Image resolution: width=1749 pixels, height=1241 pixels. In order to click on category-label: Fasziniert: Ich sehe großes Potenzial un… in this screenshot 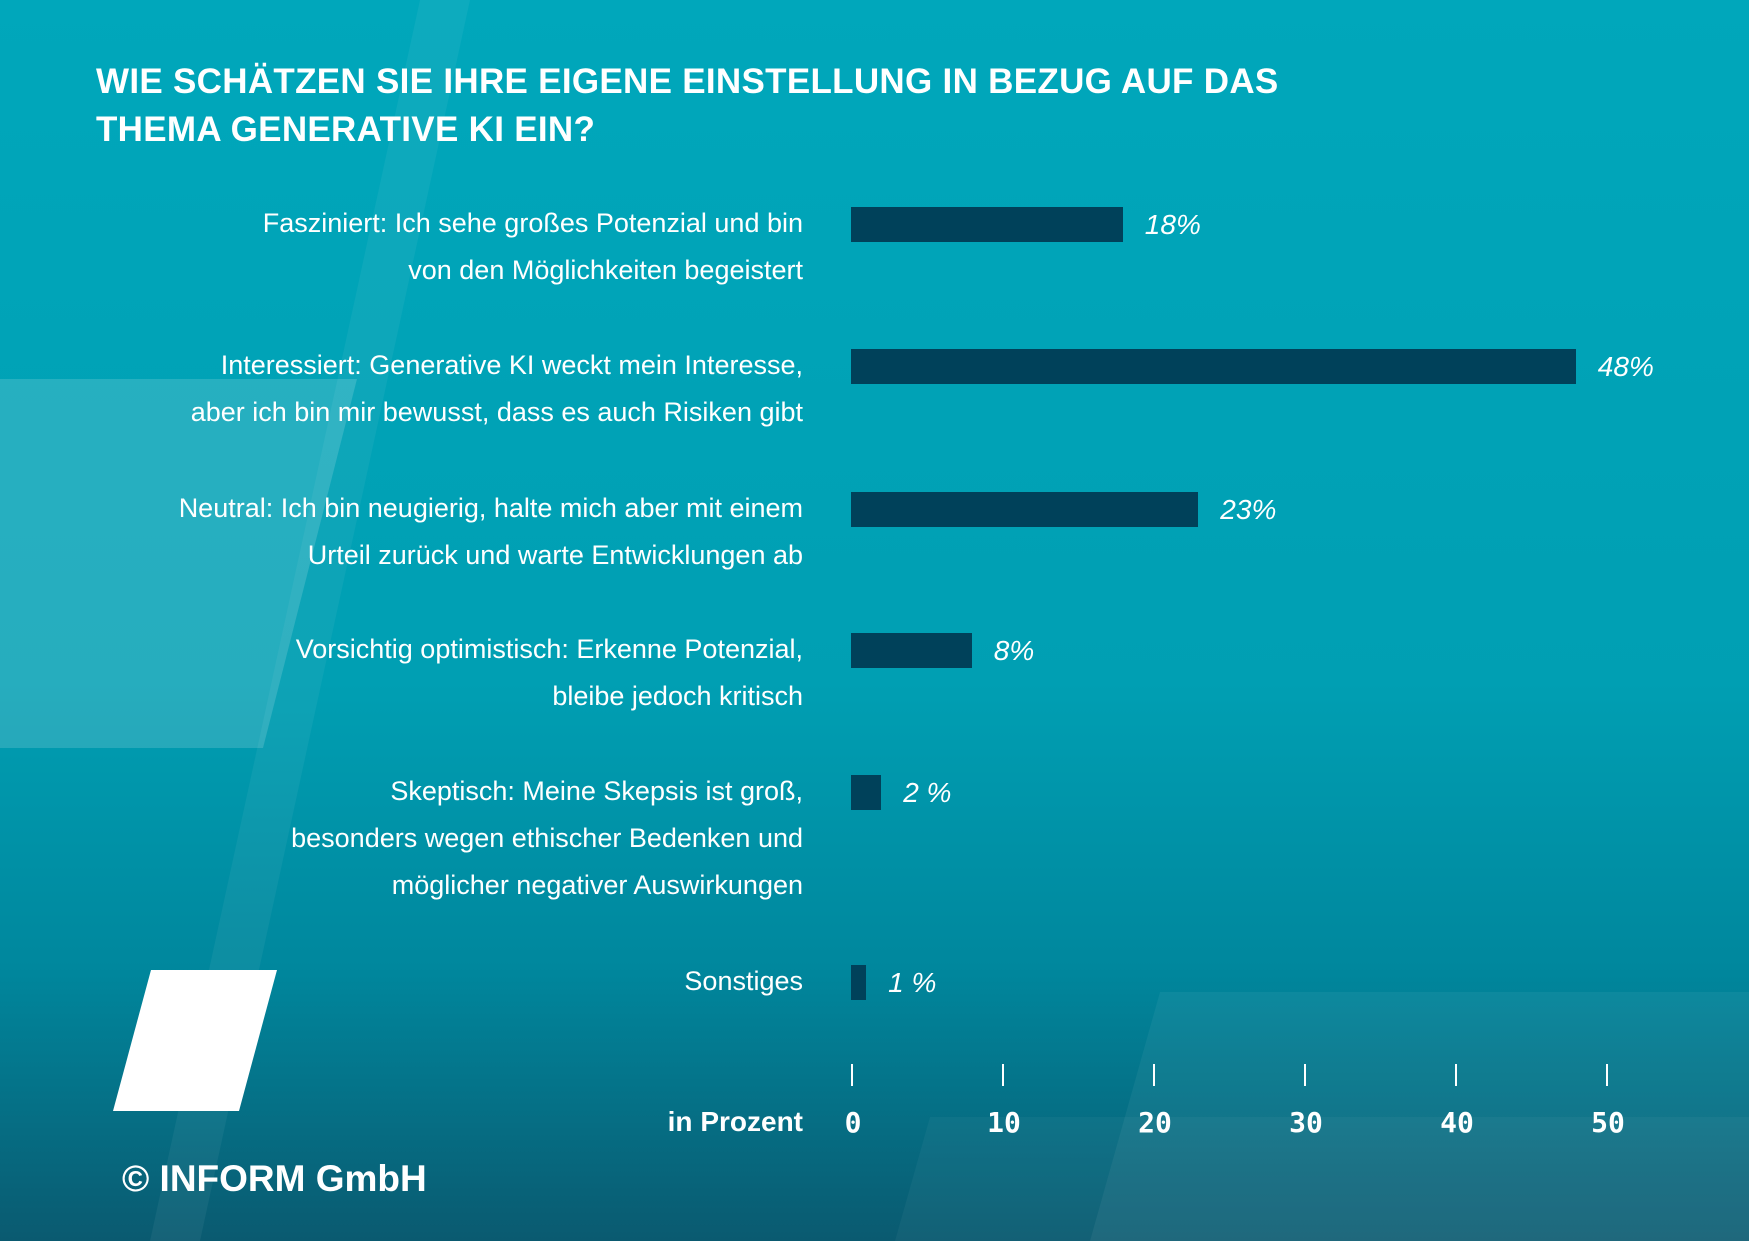, I will do `click(532, 246)`.